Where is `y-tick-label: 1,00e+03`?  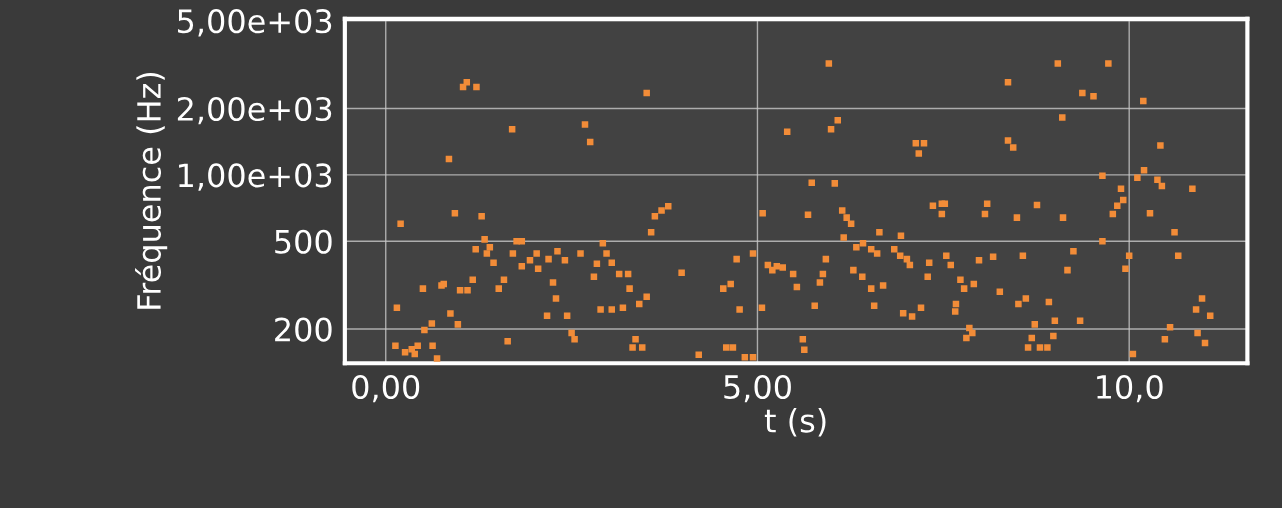 y-tick-label: 1,00e+03 is located at coordinates (255, 177).